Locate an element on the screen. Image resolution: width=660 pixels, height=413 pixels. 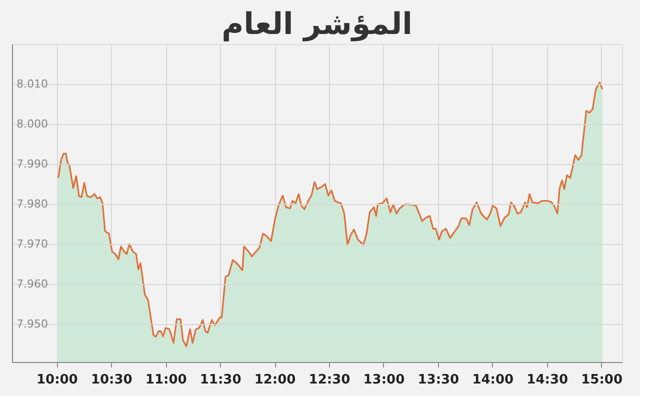
x-tick-label: 13:30 is located at coordinates (439, 380).